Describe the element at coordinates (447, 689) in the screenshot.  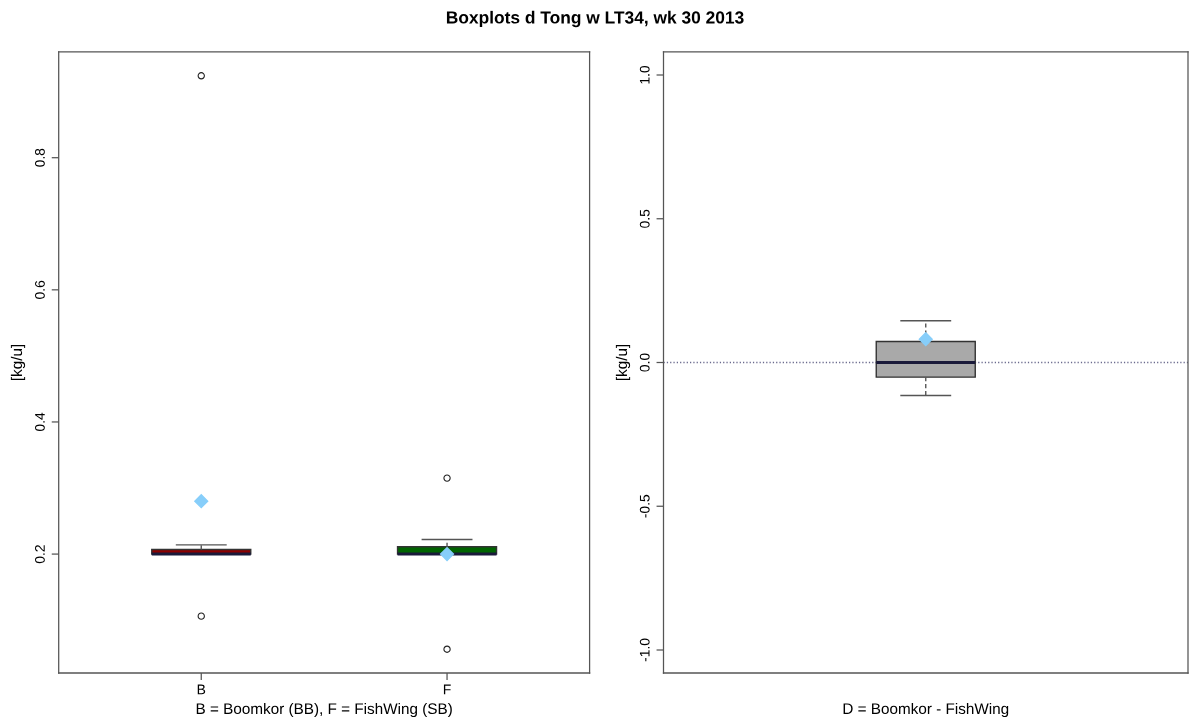
I see `x-tick-label: F` at that location.